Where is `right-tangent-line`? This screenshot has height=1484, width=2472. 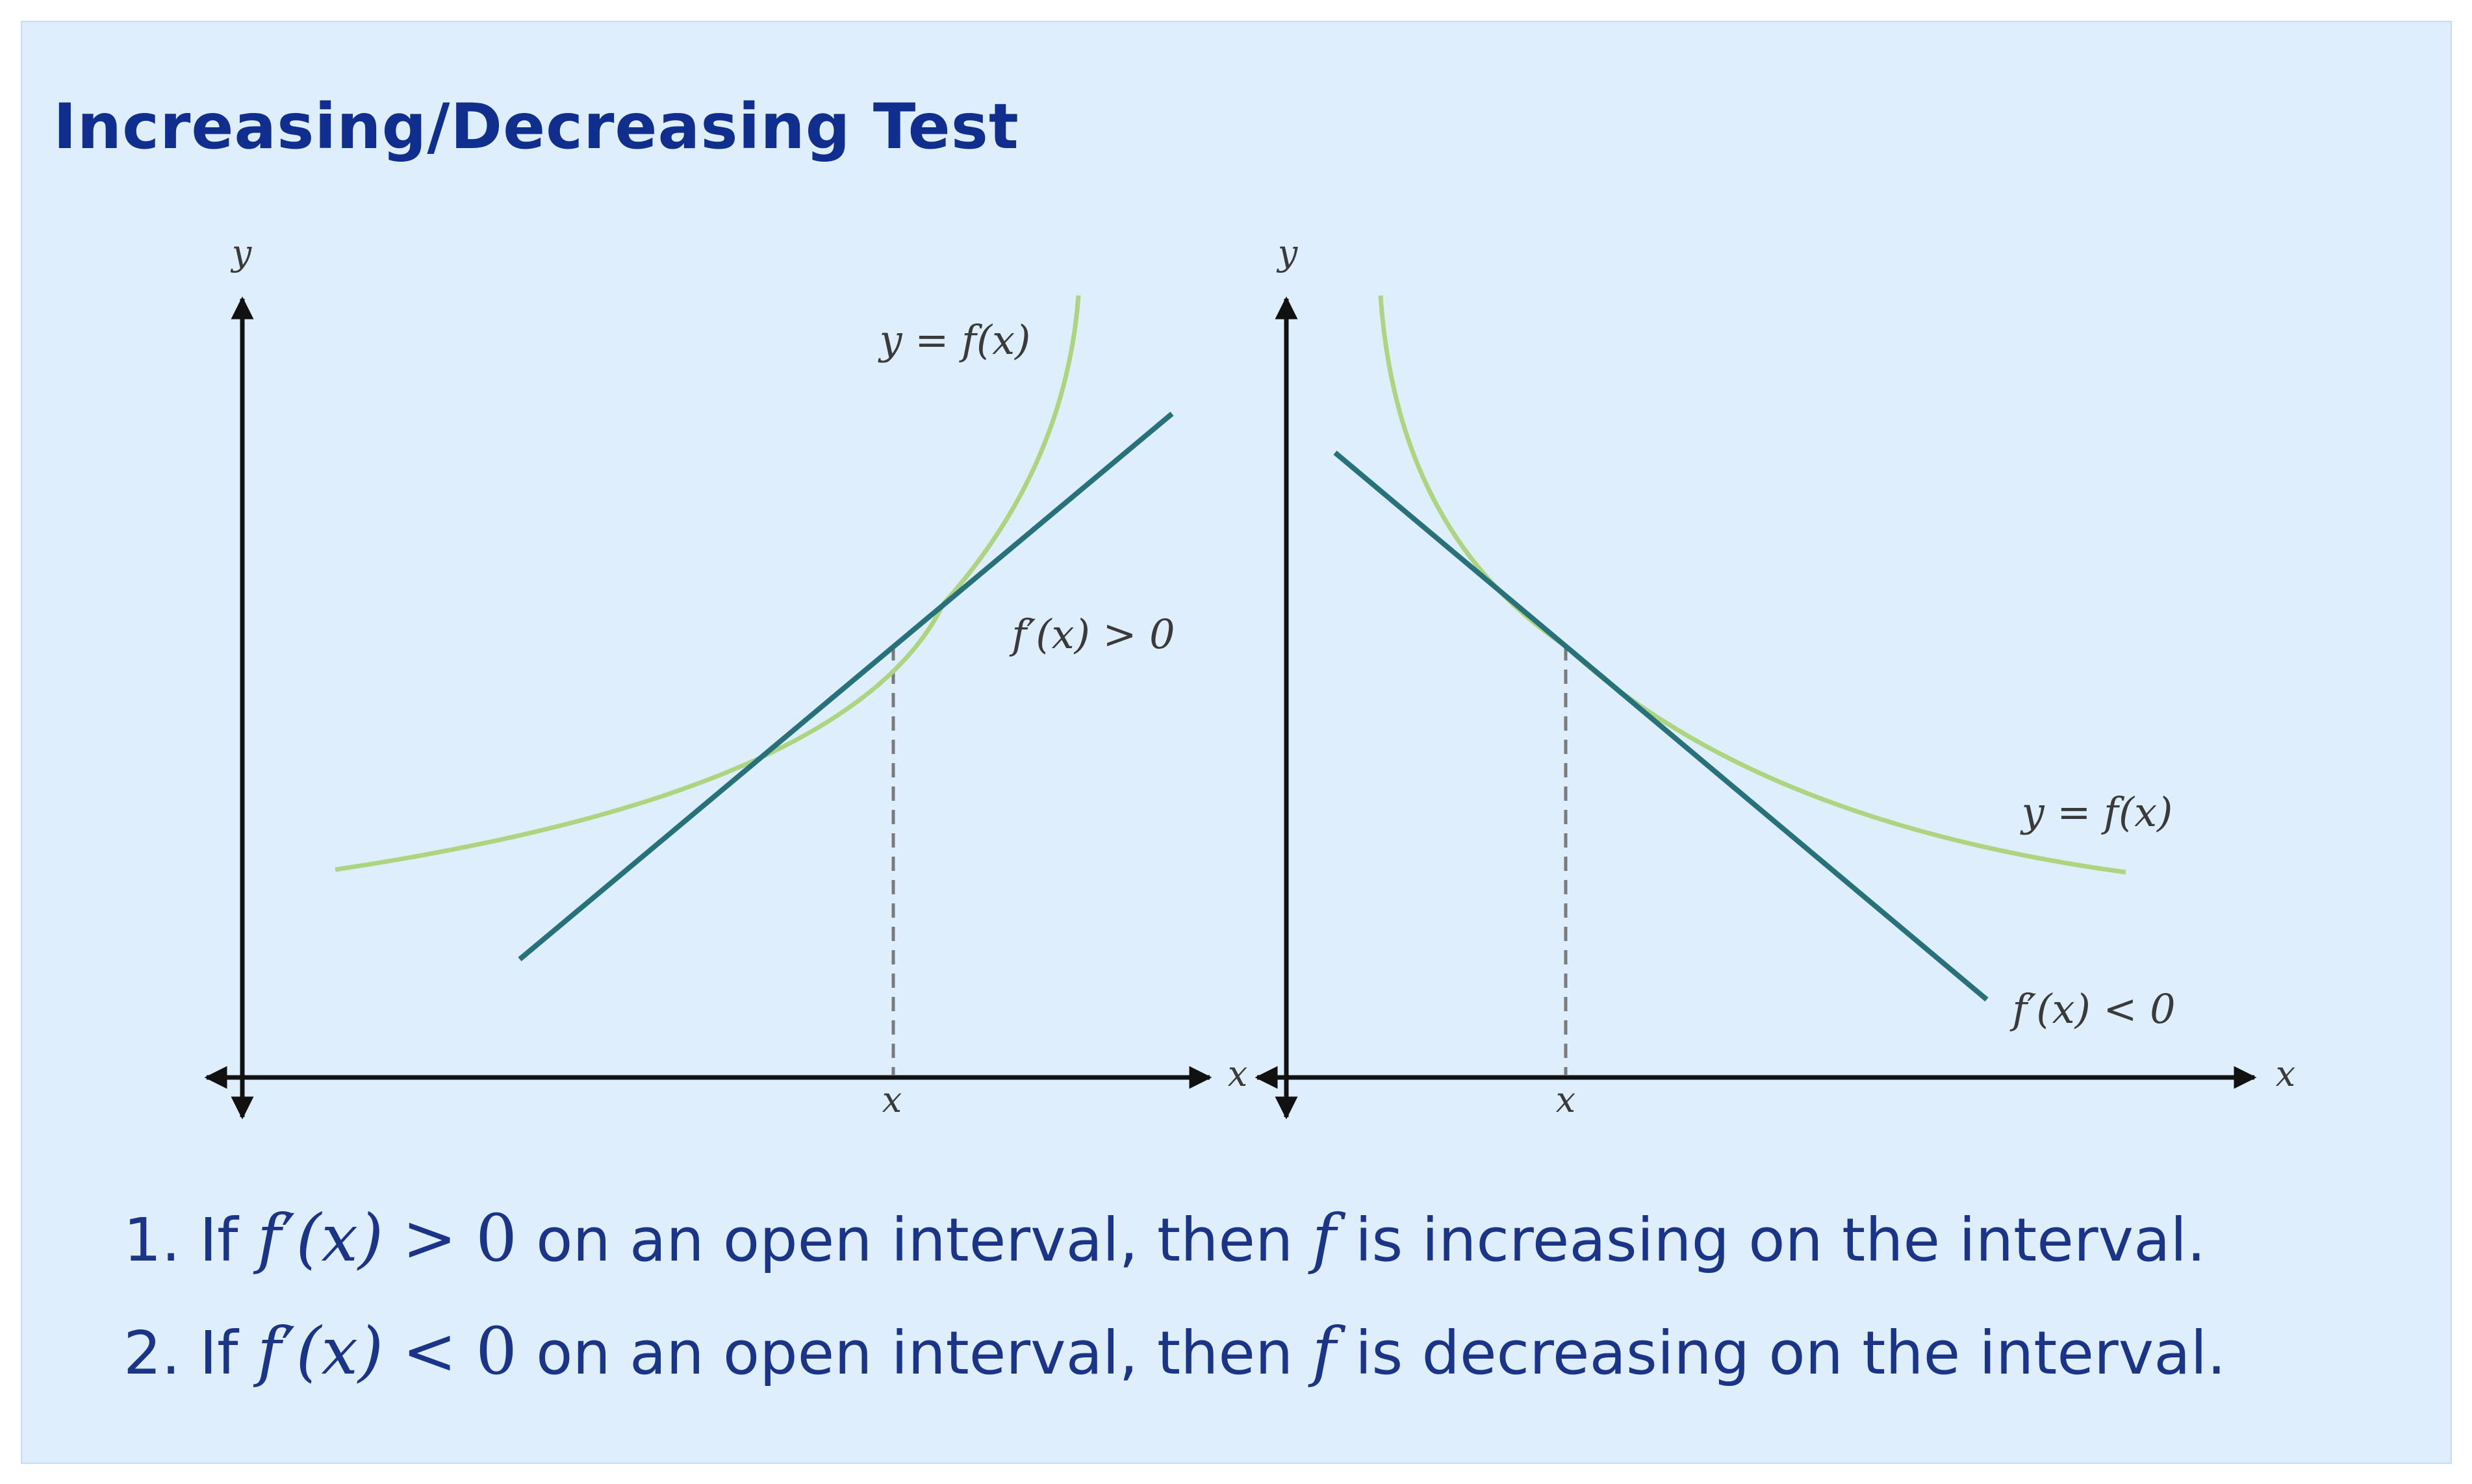
right-tangent-line is located at coordinates (1661, 726).